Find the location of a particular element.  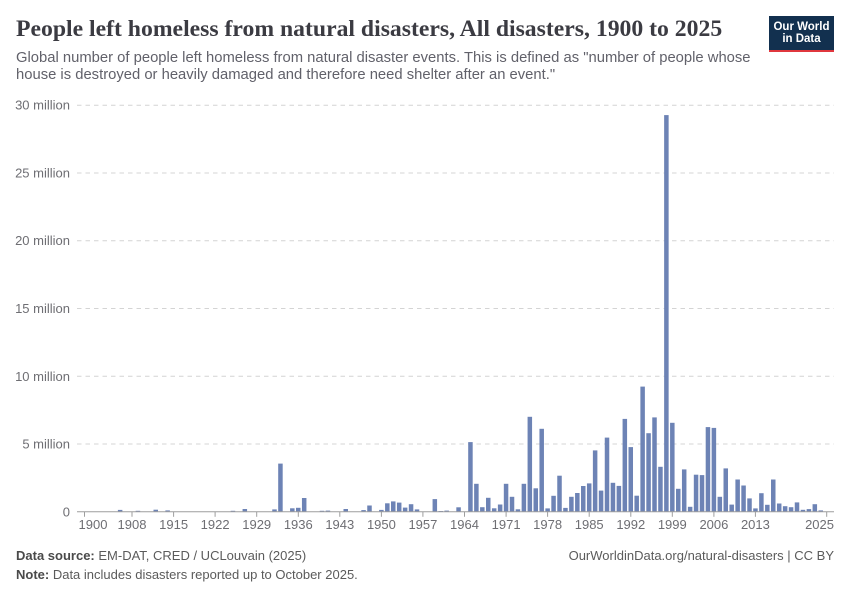

svg-text: 1943 is located at coordinates (339, 524).